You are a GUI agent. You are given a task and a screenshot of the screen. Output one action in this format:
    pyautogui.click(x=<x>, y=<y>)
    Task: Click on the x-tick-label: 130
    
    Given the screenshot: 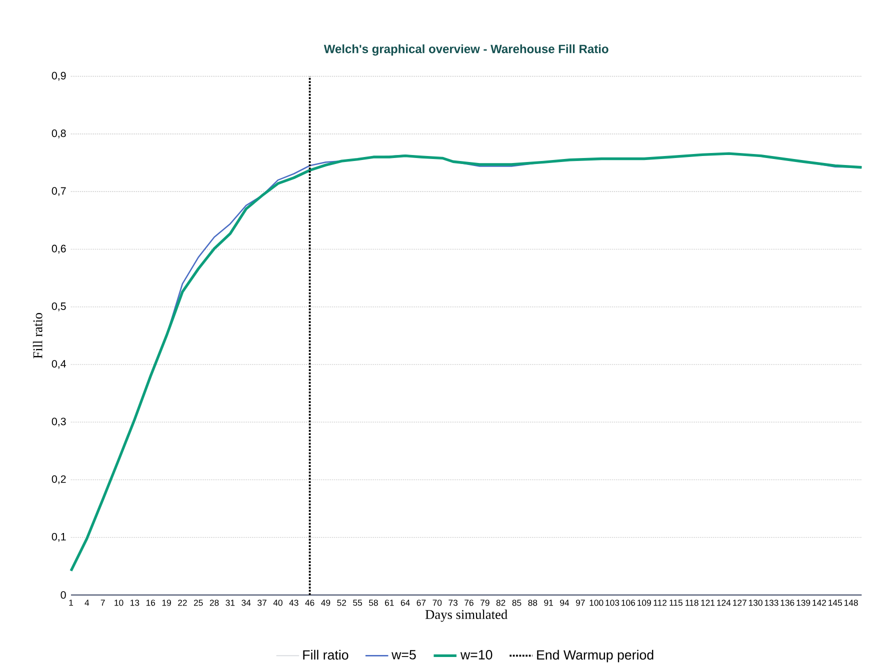 What is the action you would take?
    pyautogui.click(x=755, y=603)
    